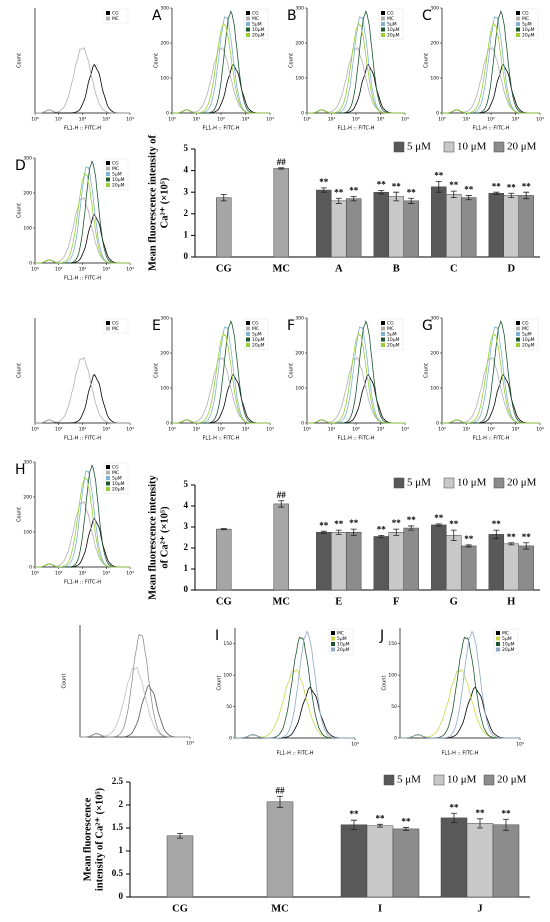 The image size is (550, 922). What do you see at coordinates (479, 908) in the screenshot?
I see `x-tick-label: J` at bounding box center [479, 908].